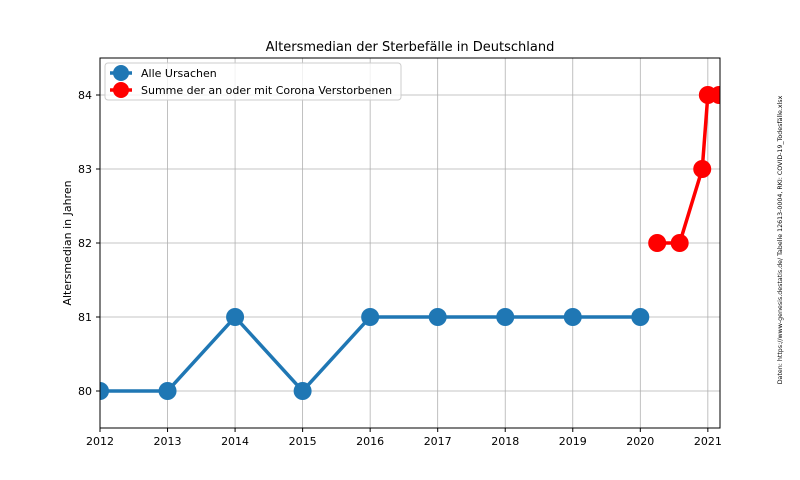  What do you see at coordinates (370, 441) in the screenshot?
I see `x-tick-label: 2016` at bounding box center [370, 441].